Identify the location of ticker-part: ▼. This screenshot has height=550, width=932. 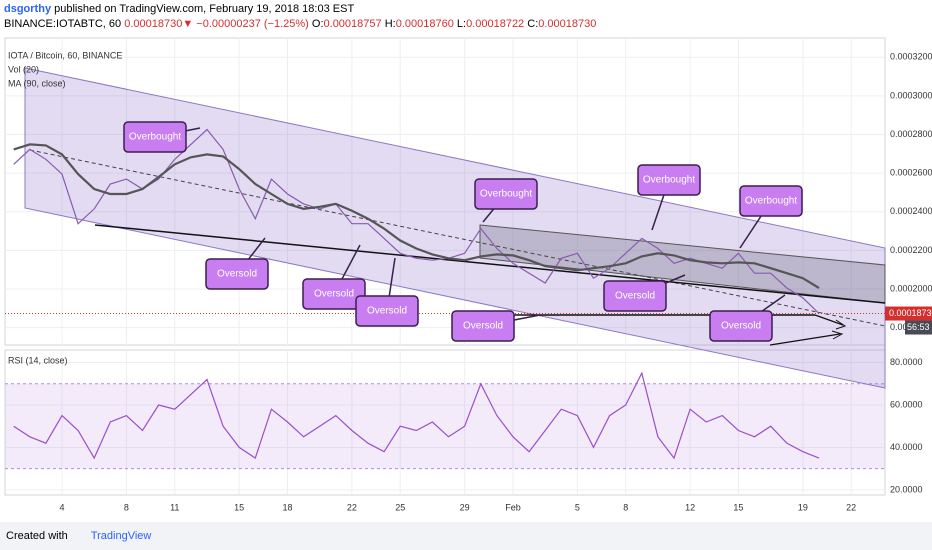
(188, 24).